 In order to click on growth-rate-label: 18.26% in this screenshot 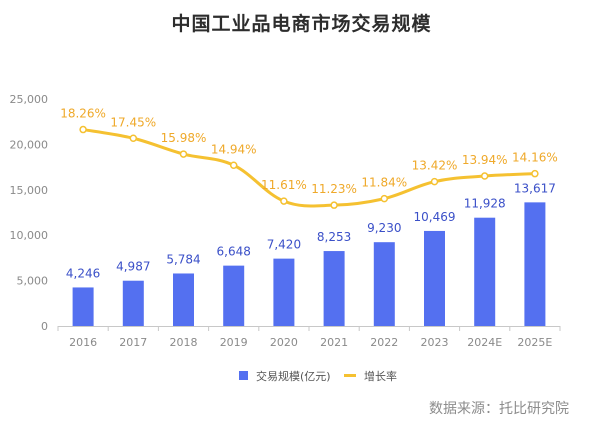, I will do `click(83, 114)`.